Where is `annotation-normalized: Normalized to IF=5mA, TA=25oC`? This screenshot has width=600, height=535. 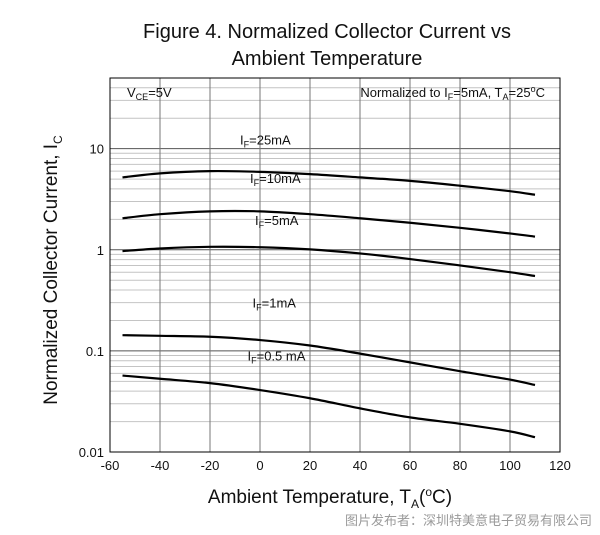
annotation-normalized: Normalized to IF=5mA, TA=25oC is located at coordinates (452, 93).